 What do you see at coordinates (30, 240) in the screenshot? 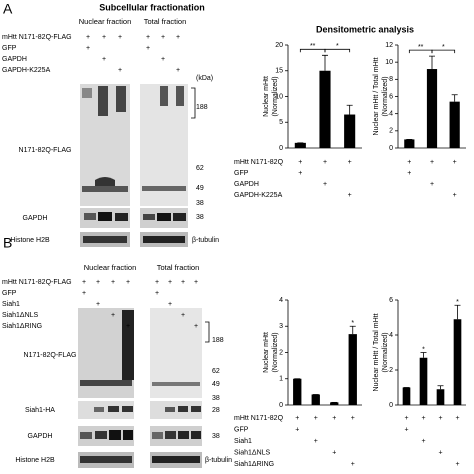
I see `blot-label: Histone H2B` at bounding box center [30, 240].